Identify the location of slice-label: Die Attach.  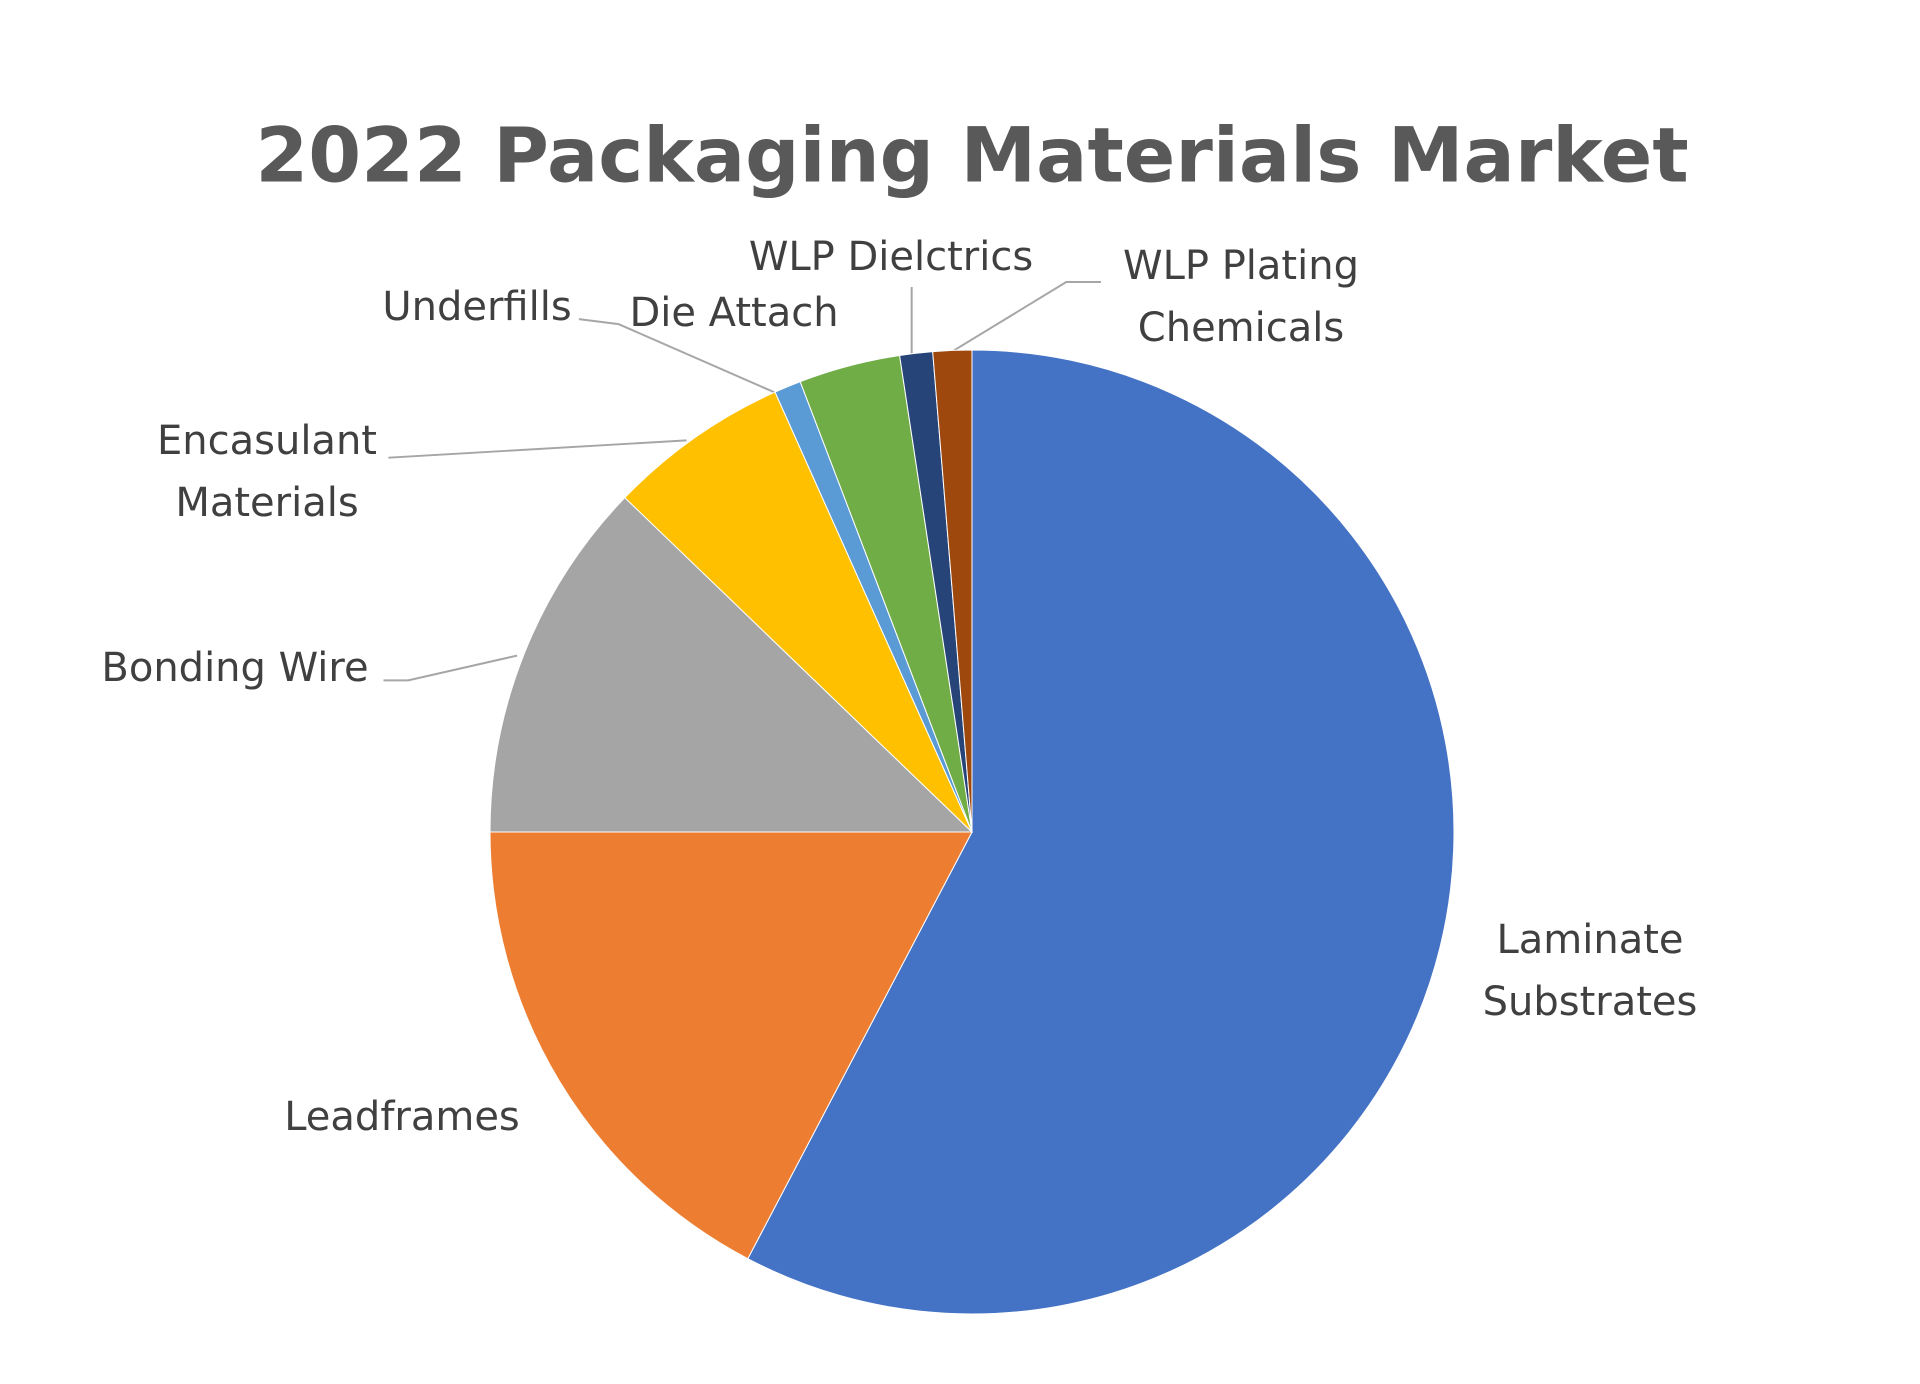
(734, 313).